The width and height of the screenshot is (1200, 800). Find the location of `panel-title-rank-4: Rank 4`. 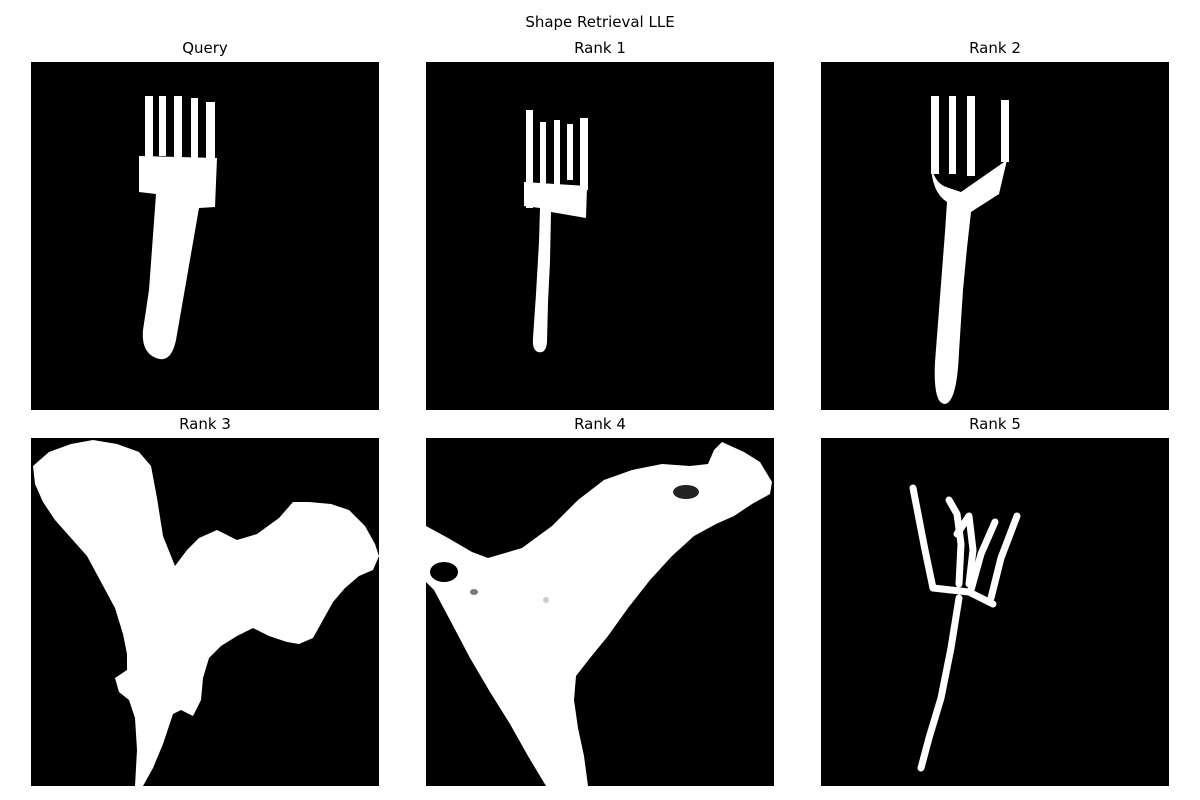

panel-title-rank-4: Rank 4 is located at coordinates (600, 424).